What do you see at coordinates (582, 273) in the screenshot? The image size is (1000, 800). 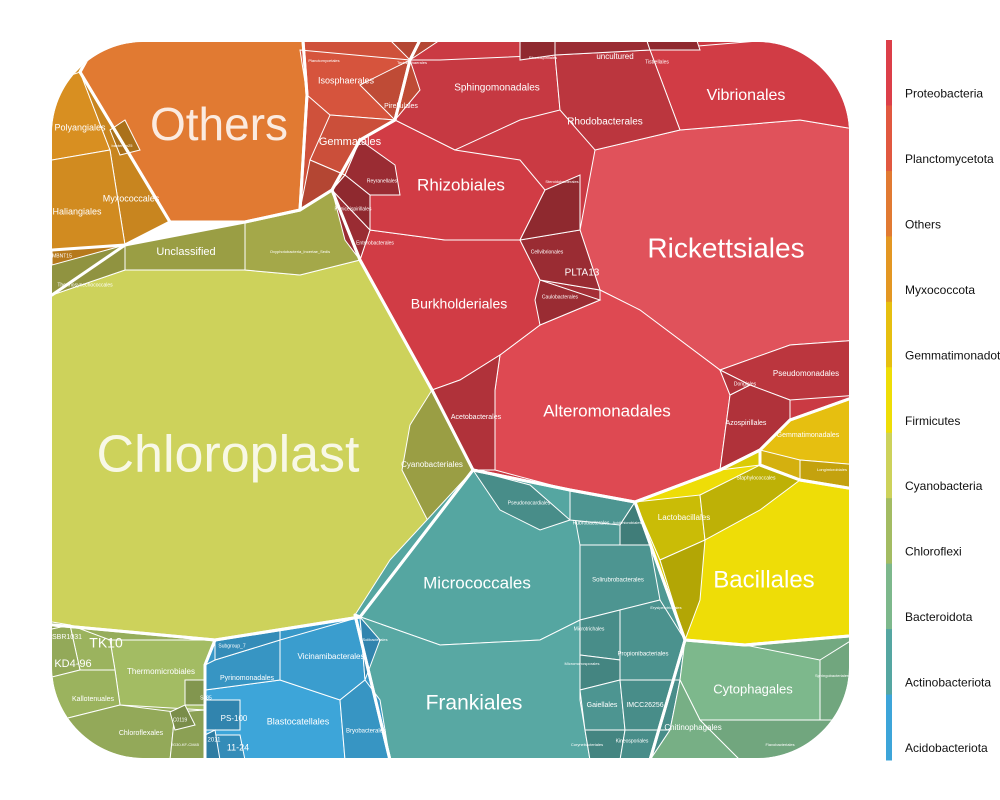 I see `label-plta13: PLTA13` at bounding box center [582, 273].